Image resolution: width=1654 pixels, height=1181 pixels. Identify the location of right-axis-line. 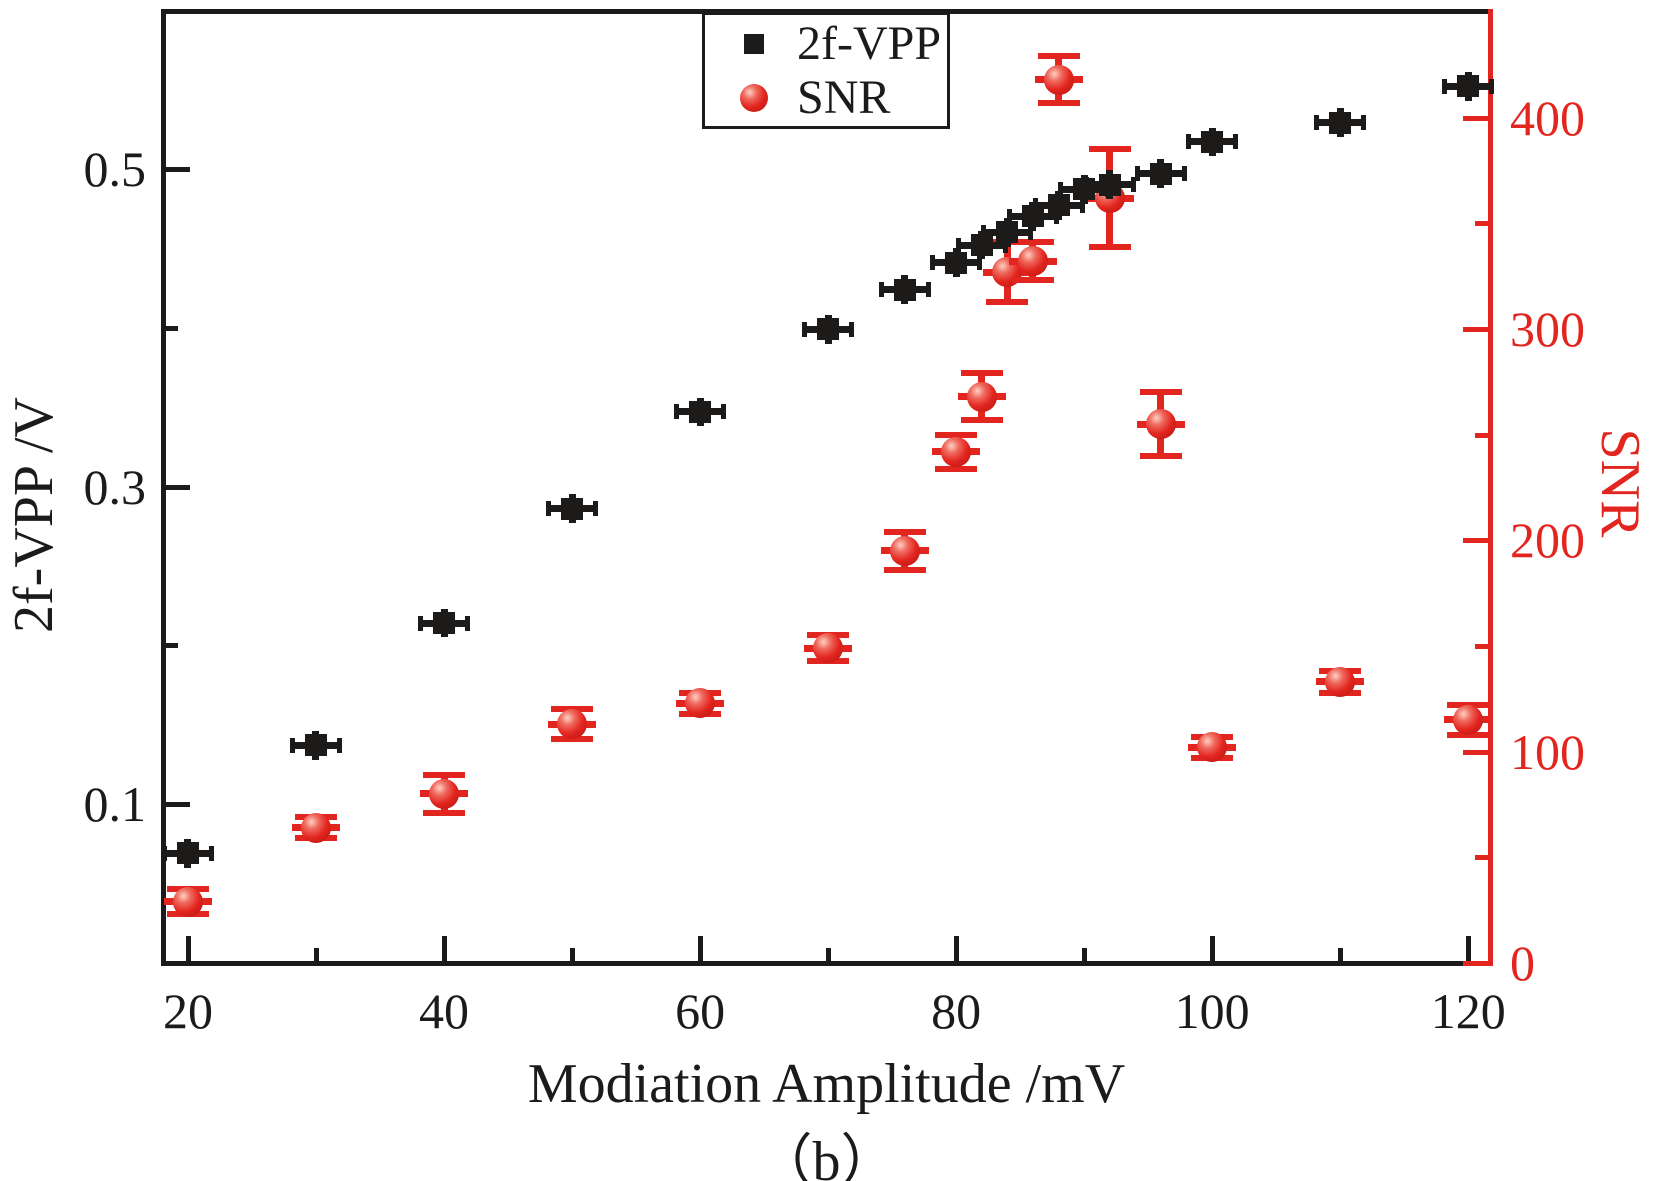
(1490, 487).